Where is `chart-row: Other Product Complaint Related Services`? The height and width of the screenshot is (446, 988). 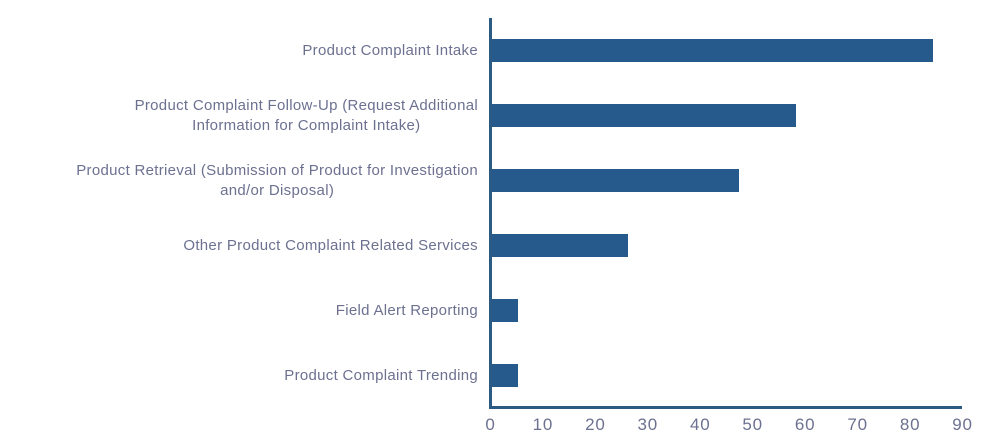
chart-row: Other Product Complaint Related Services is located at coordinates (494, 245).